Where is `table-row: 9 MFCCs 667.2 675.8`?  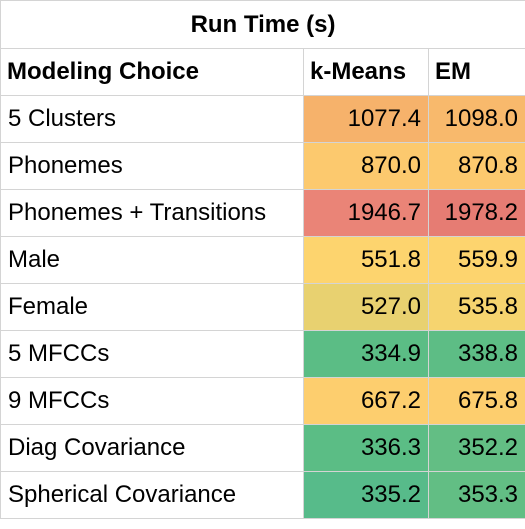 table-row: 9 MFCCs 667.2 675.8 is located at coordinates (262, 401).